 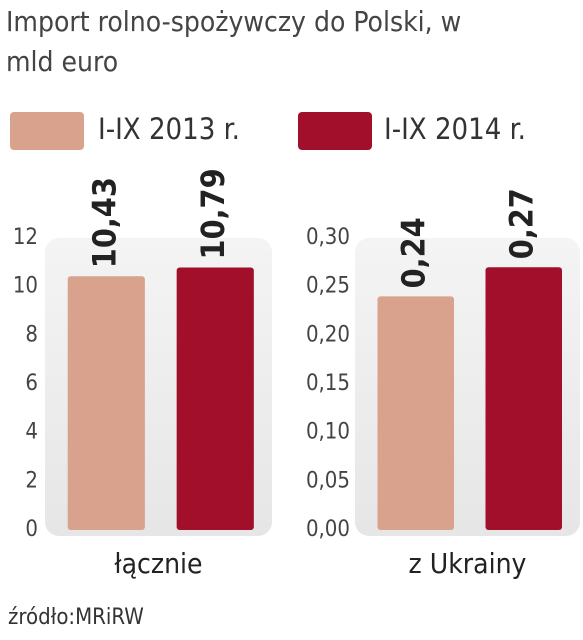 I want to click on x-tick-label: łącznie, so click(x=158, y=563).